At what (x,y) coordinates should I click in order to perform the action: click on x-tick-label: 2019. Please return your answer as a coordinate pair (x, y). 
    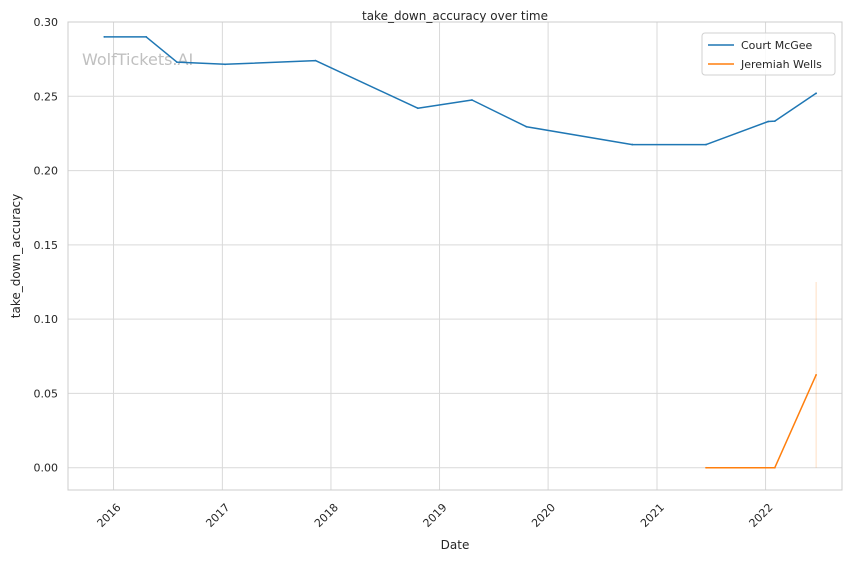
    Looking at the image, I should click on (435, 515).